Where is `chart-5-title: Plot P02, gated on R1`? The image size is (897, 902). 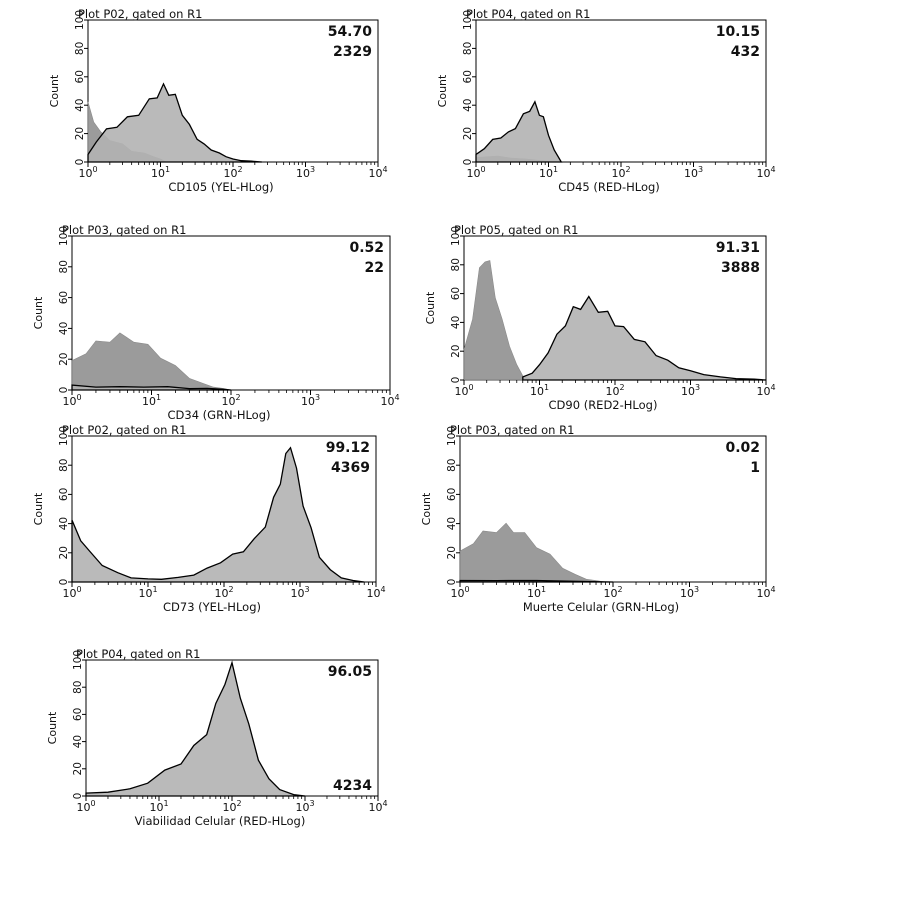
chart-5-title: Plot P02, gated on R1 is located at coordinates (124, 430).